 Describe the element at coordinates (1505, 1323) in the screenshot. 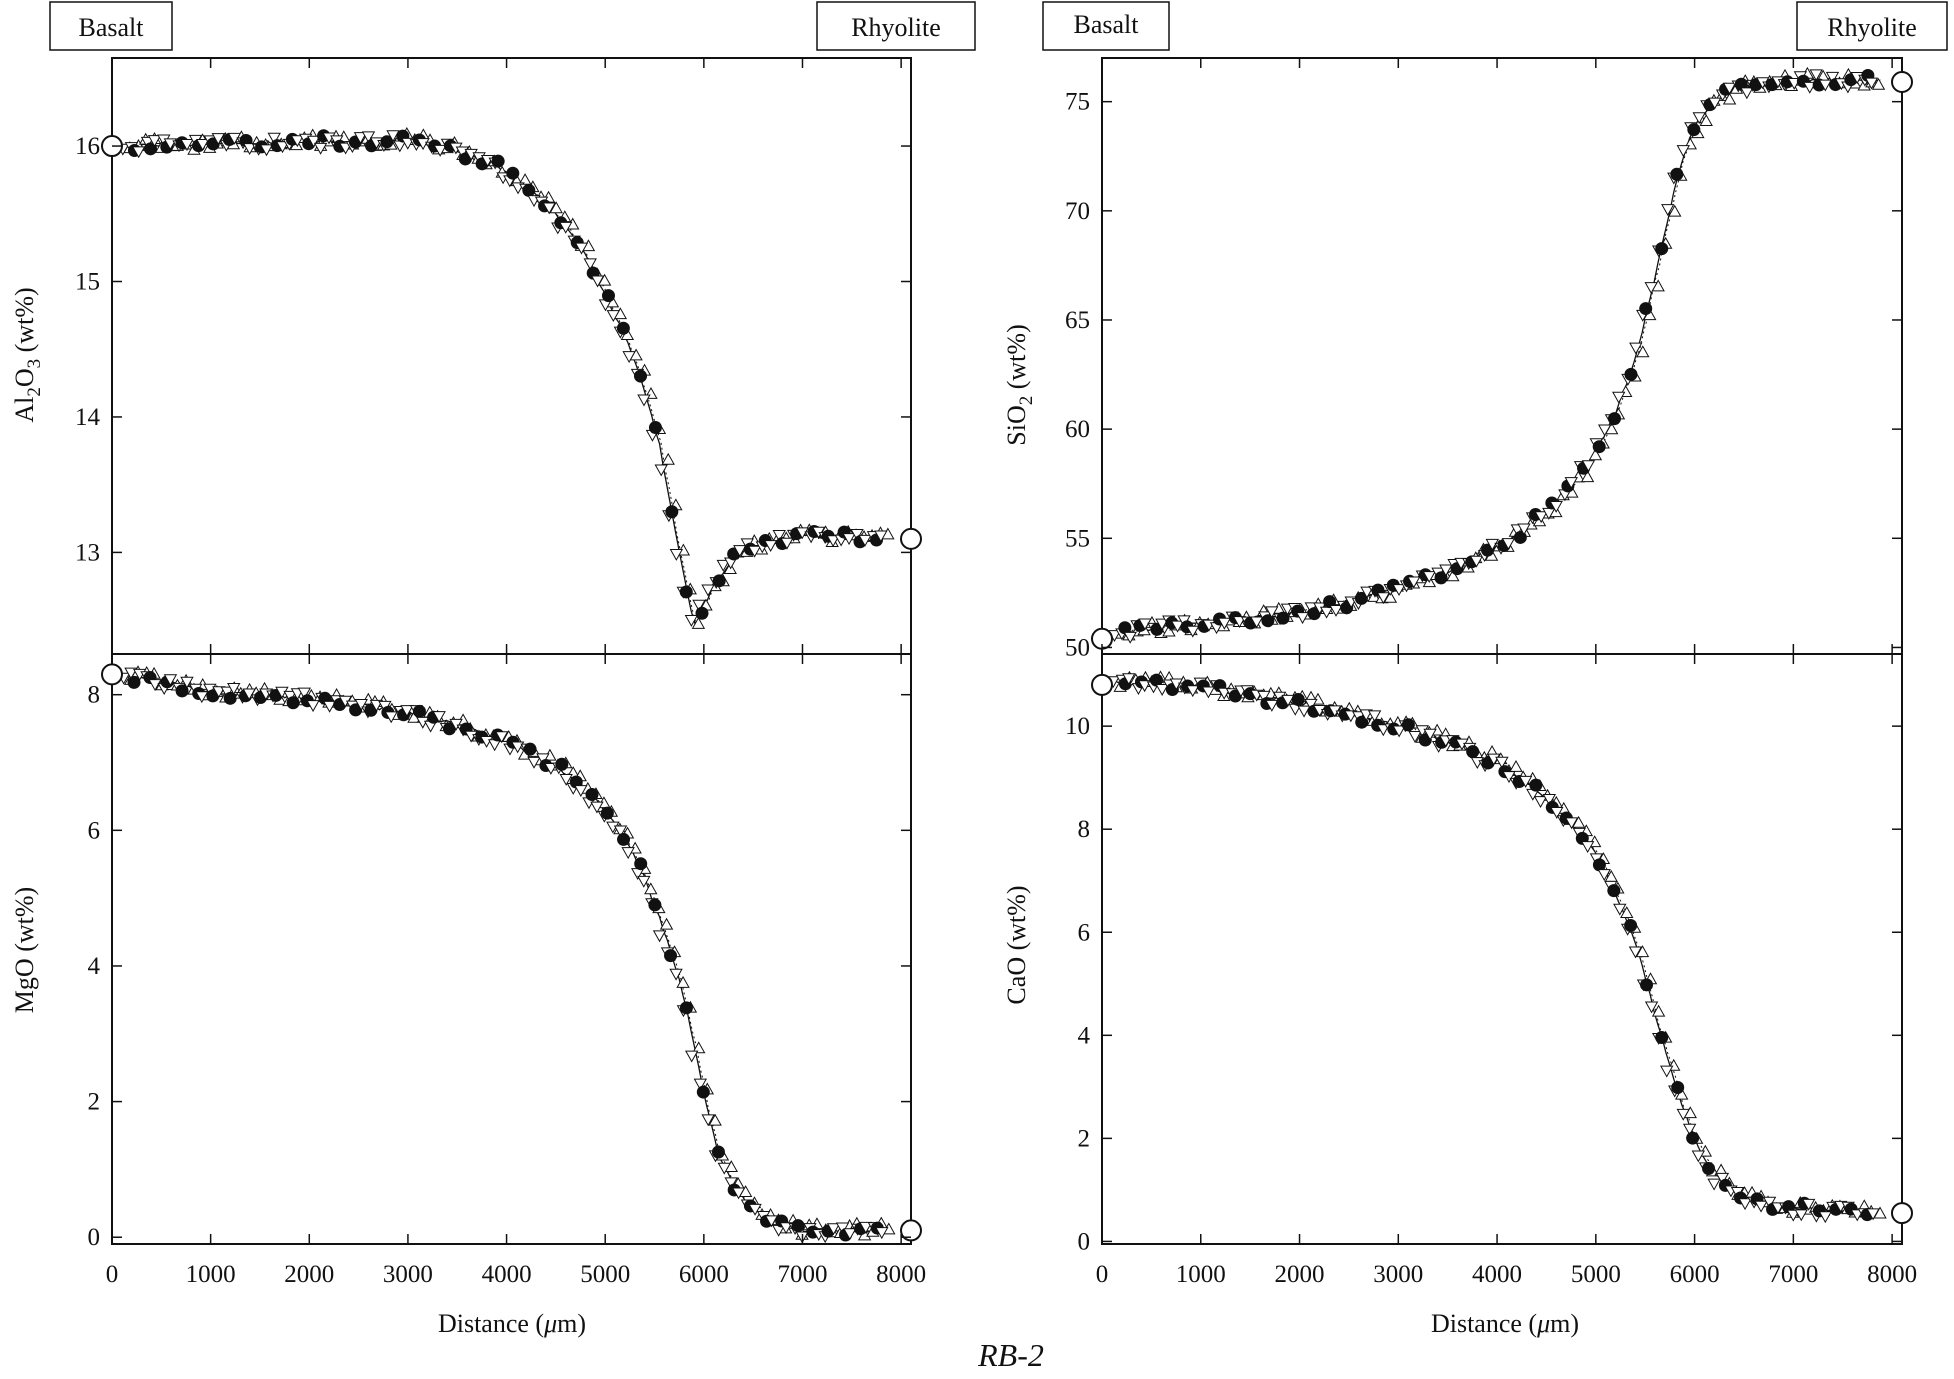

I see `x-axis-label-cao: Distance (μm)` at that location.